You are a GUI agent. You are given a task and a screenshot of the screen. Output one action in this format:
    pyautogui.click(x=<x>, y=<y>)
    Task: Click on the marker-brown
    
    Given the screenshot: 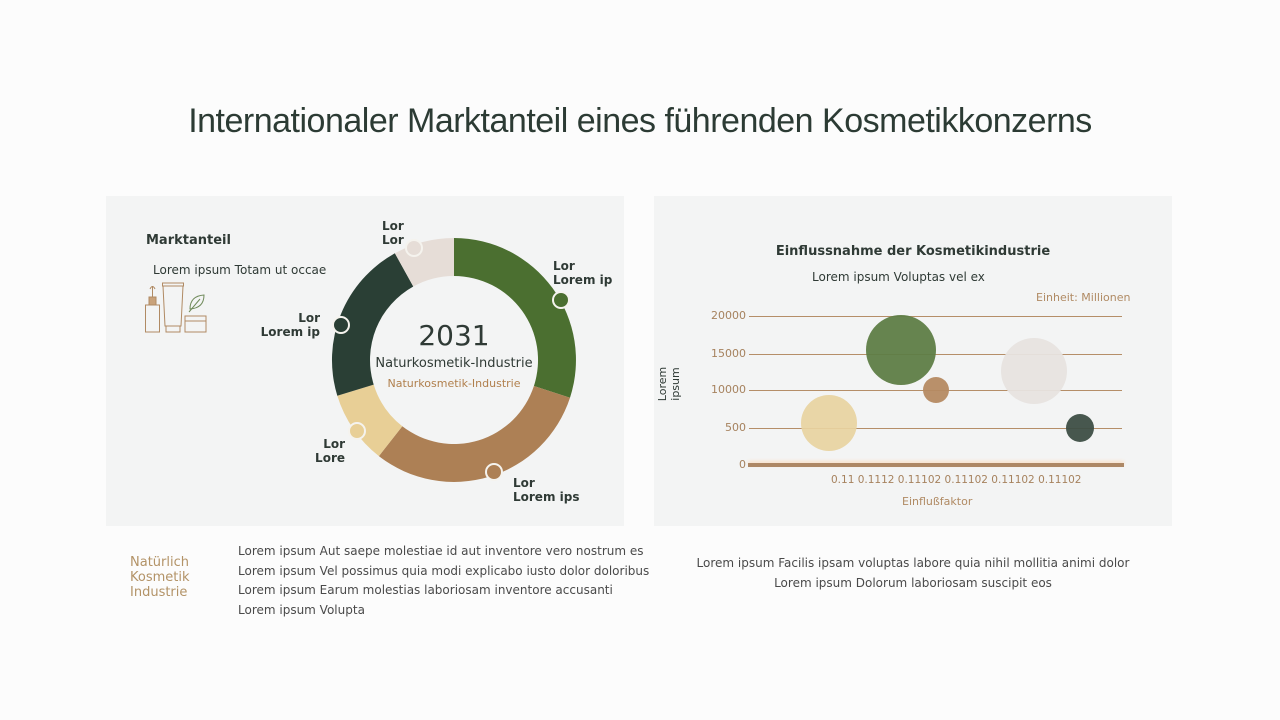 What is the action you would take?
    pyautogui.click(x=494, y=472)
    